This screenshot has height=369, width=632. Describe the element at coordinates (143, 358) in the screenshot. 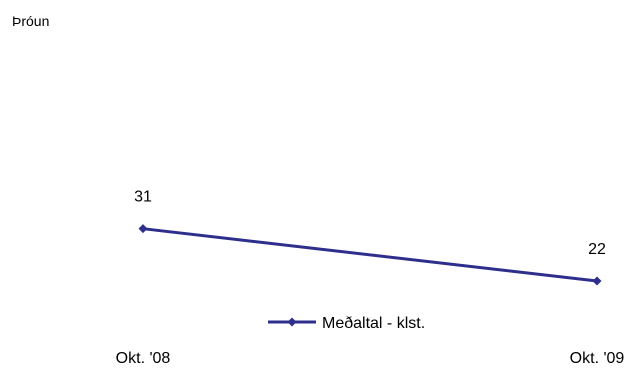

I see `x-tick-label: Okt. '08` at that location.